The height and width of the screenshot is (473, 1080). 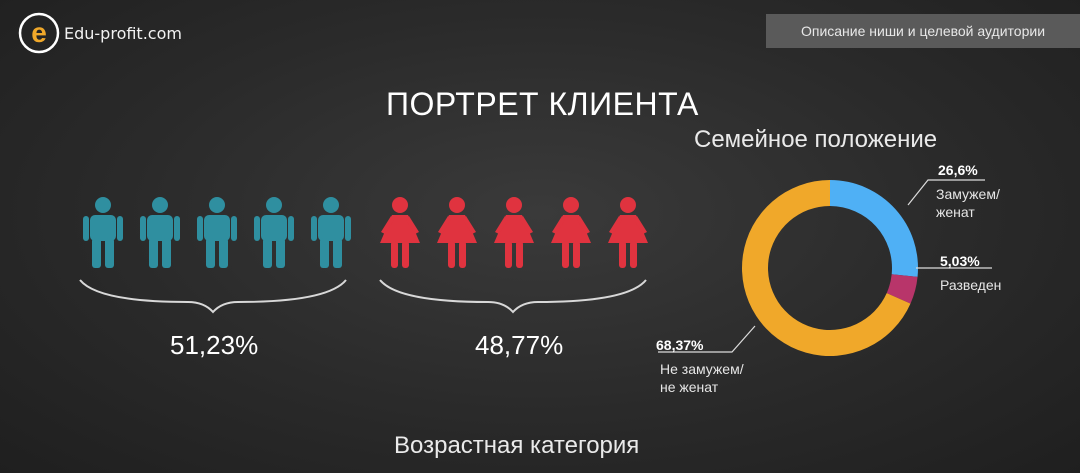 I want to click on page-title: ПОРТРЕТ КЛИЕНТА, so click(x=542, y=104).